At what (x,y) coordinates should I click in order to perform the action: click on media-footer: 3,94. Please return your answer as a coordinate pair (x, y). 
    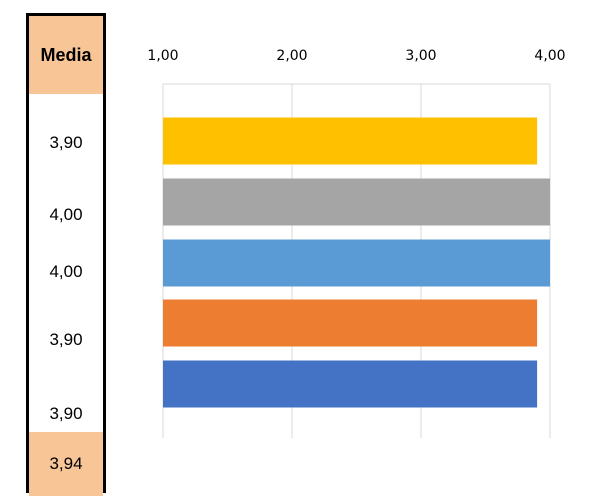
    Looking at the image, I should click on (66, 464).